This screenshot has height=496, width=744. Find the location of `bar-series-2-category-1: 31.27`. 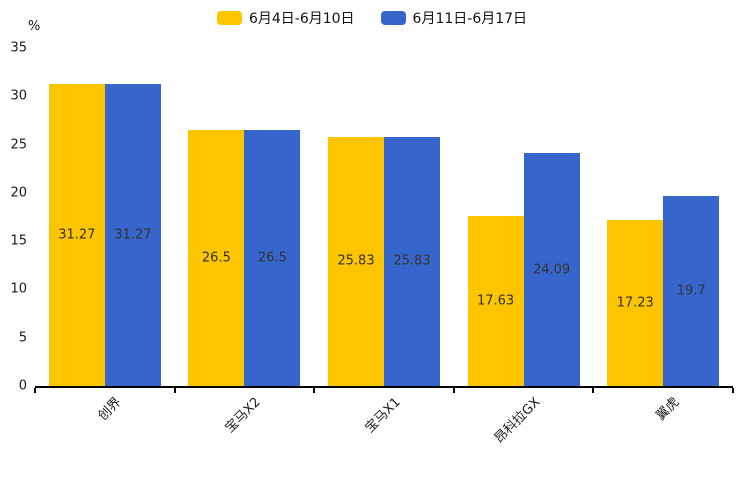

bar-series-2-category-1: 31.27 is located at coordinates (132, 235).